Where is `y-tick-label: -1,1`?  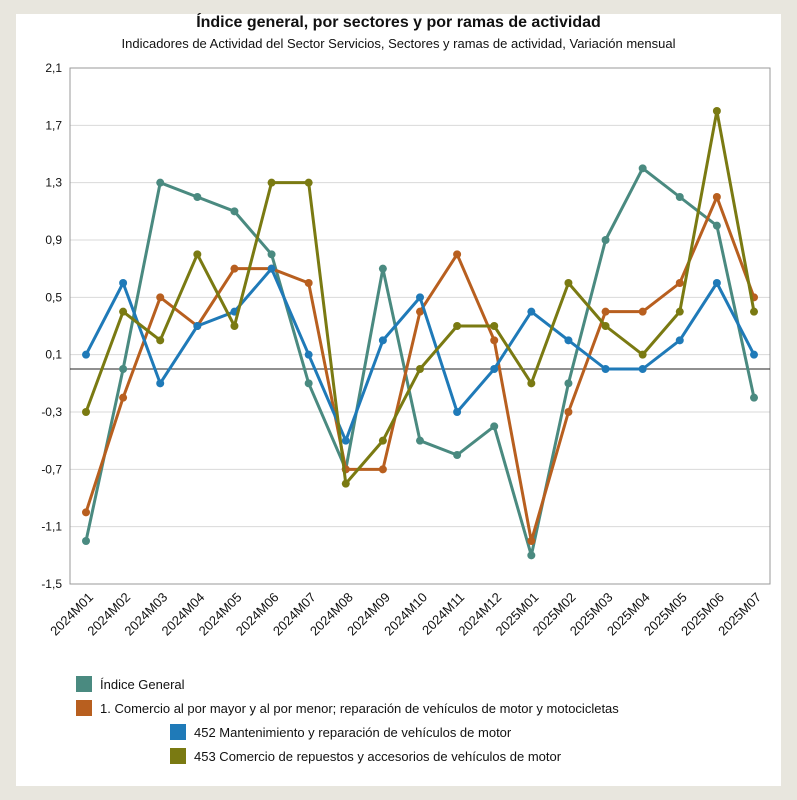
y-tick-label: -1,1 is located at coordinates (51, 527).